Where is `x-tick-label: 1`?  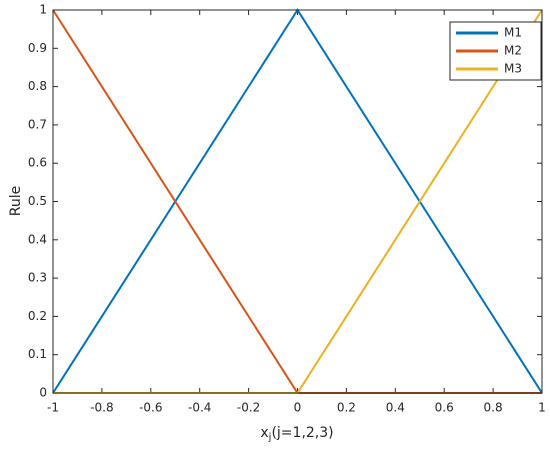 x-tick-label: 1 is located at coordinates (542, 408).